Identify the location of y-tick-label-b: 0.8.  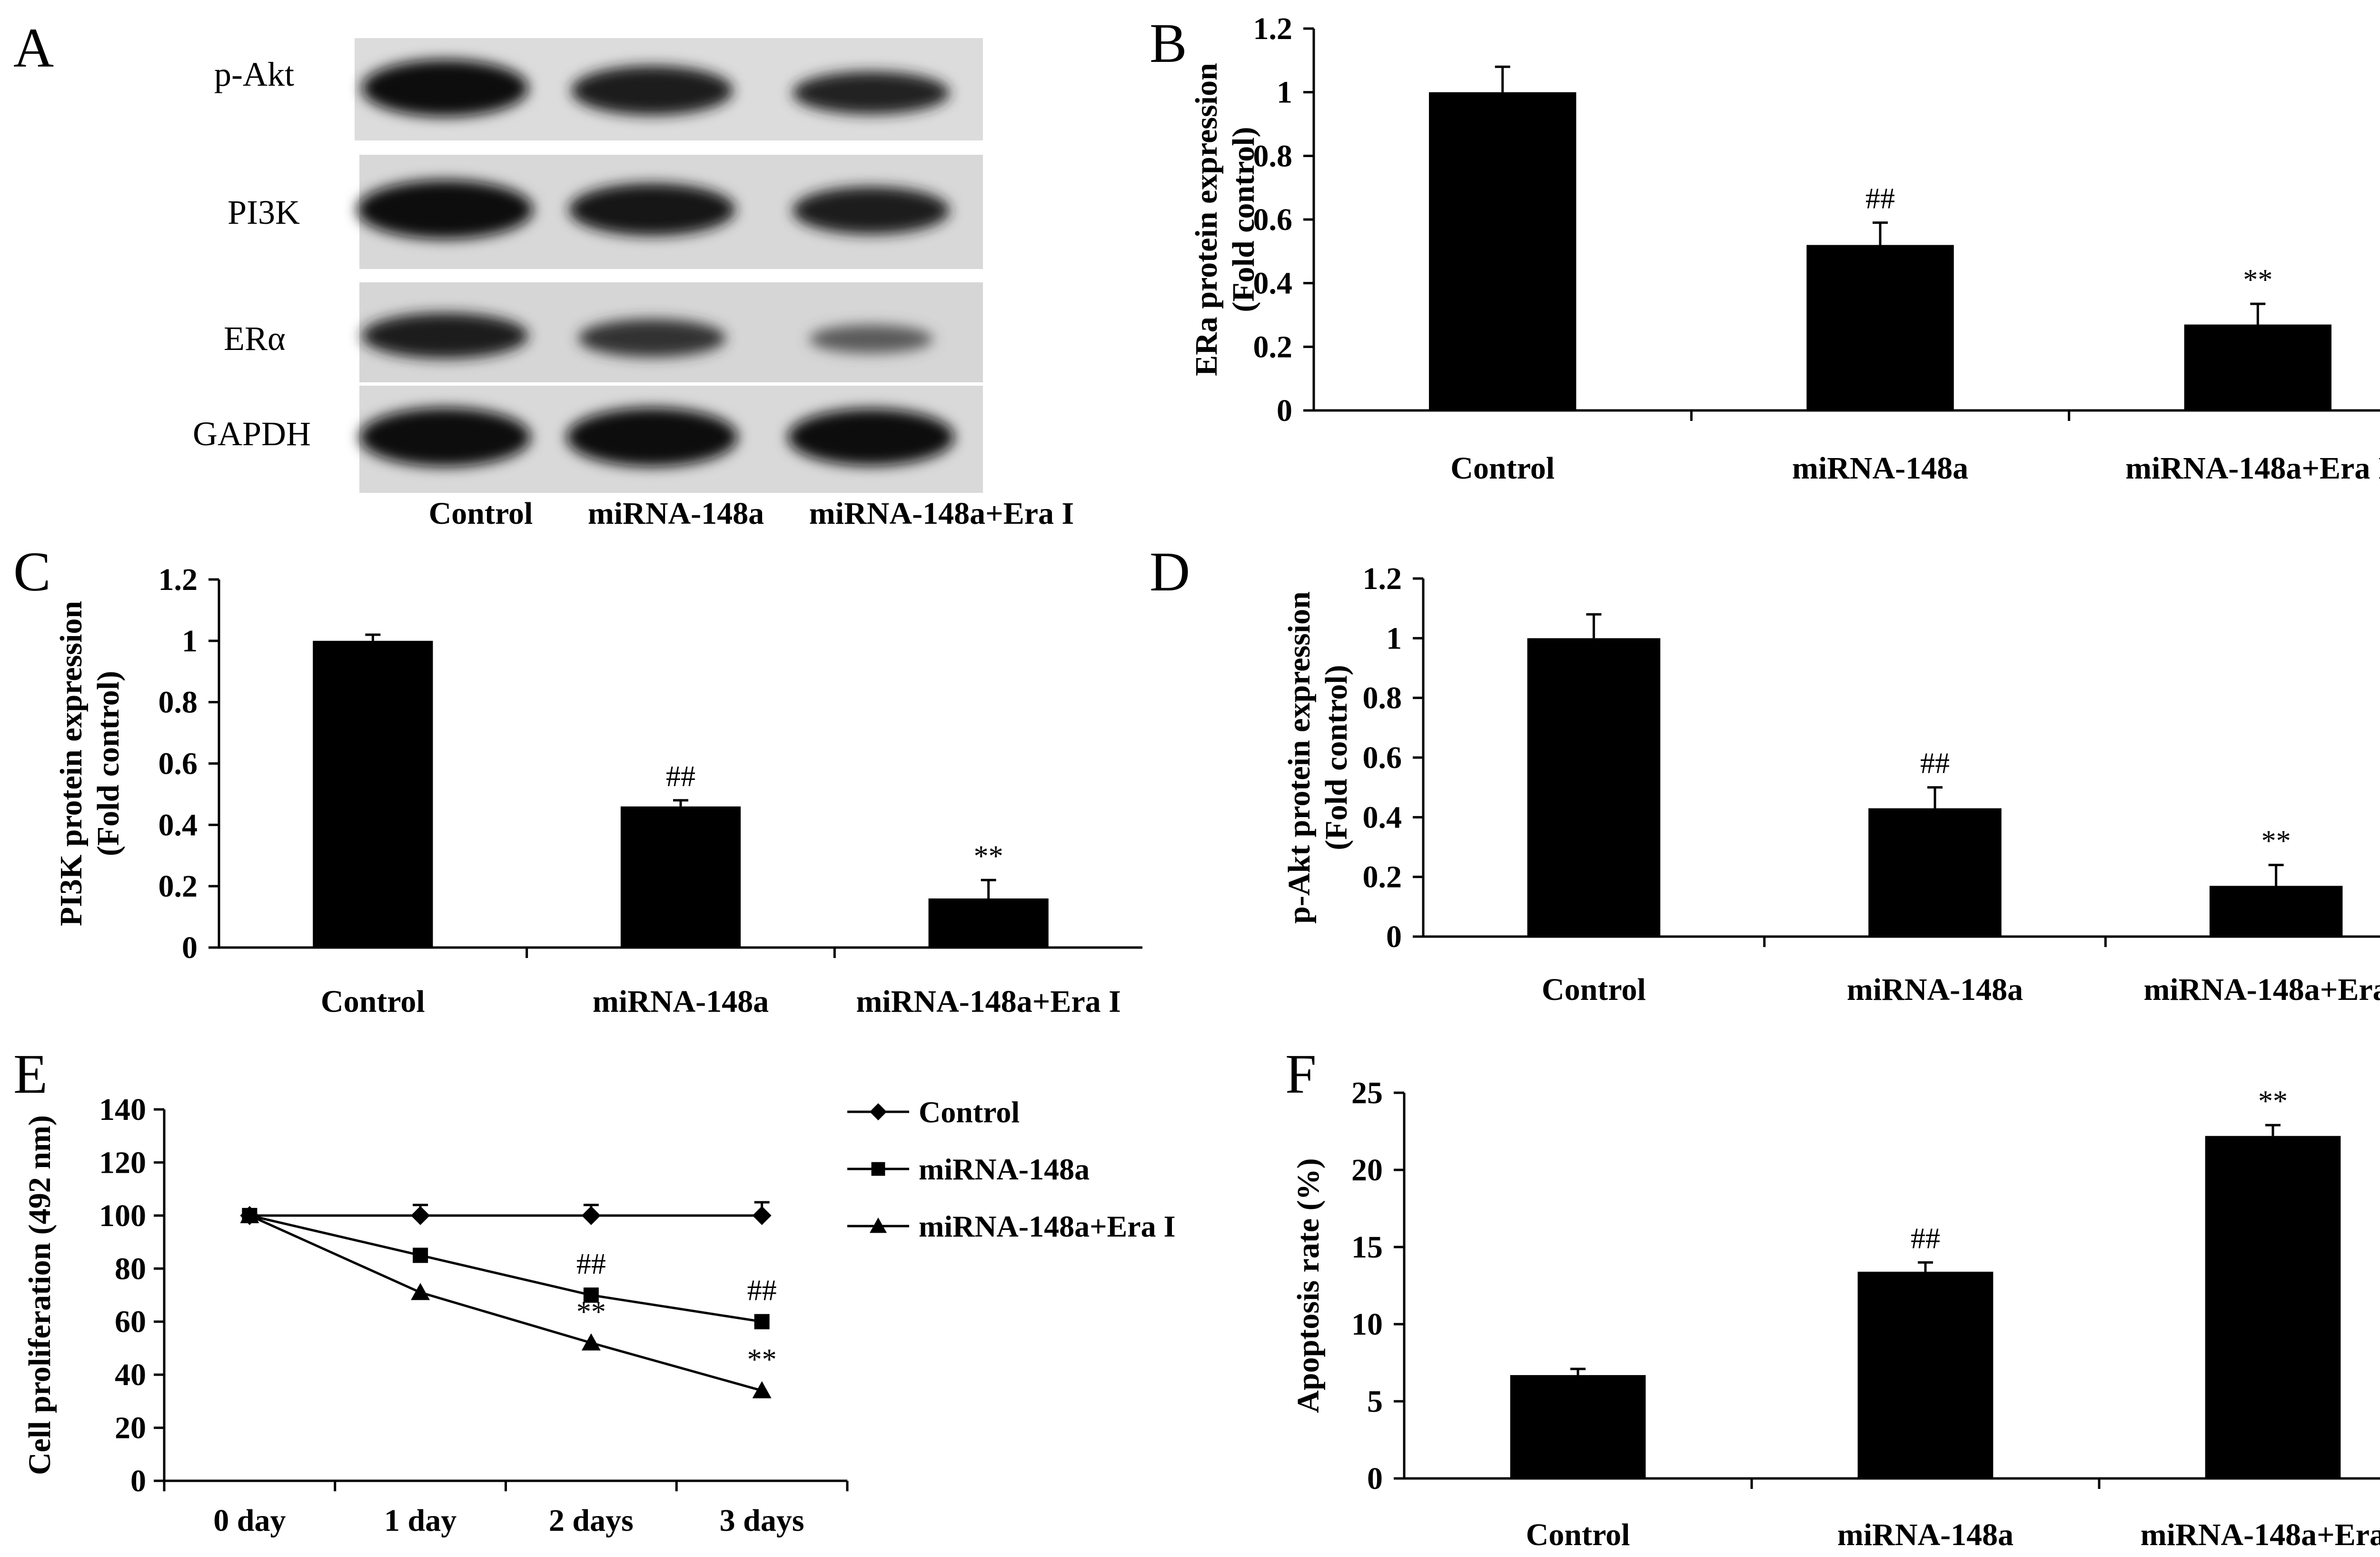
(1273, 156).